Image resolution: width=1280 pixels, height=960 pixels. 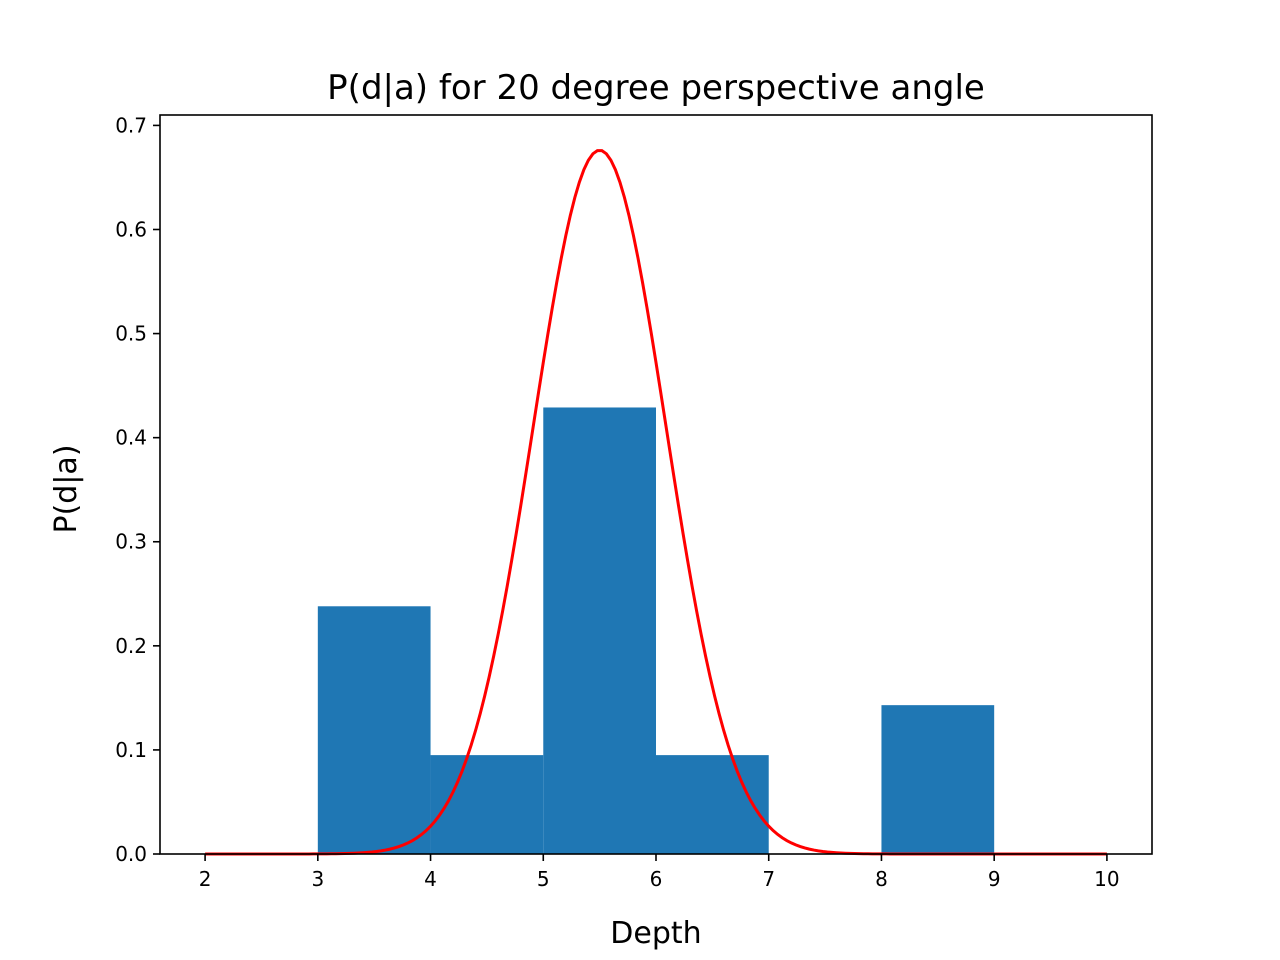 What do you see at coordinates (317, 879) in the screenshot?
I see `x-tick-label: 3` at bounding box center [317, 879].